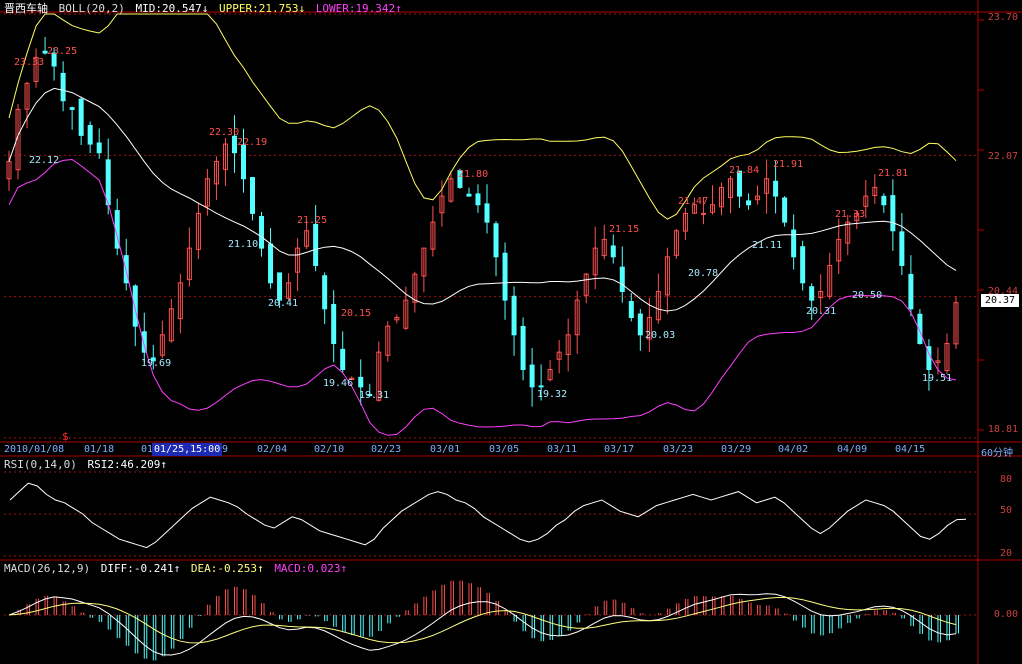 The height and width of the screenshot is (664, 1022). Describe the element at coordinates (1000, 300) in the screenshot. I see `current-price-badge: 20.37` at that location.